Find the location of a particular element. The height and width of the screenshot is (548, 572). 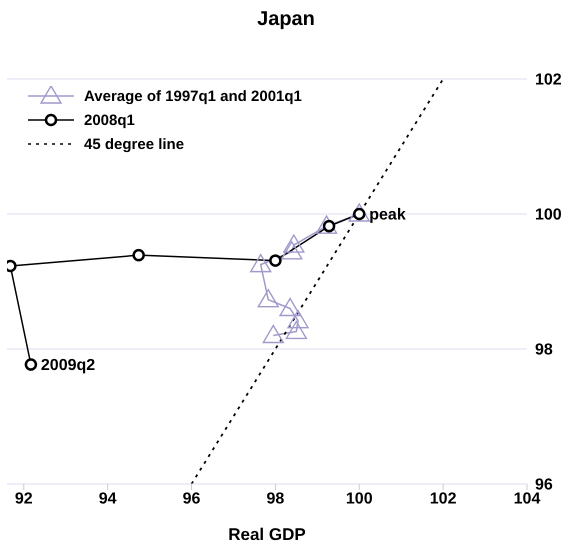

y-tick-label: 100 is located at coordinates (548, 215).